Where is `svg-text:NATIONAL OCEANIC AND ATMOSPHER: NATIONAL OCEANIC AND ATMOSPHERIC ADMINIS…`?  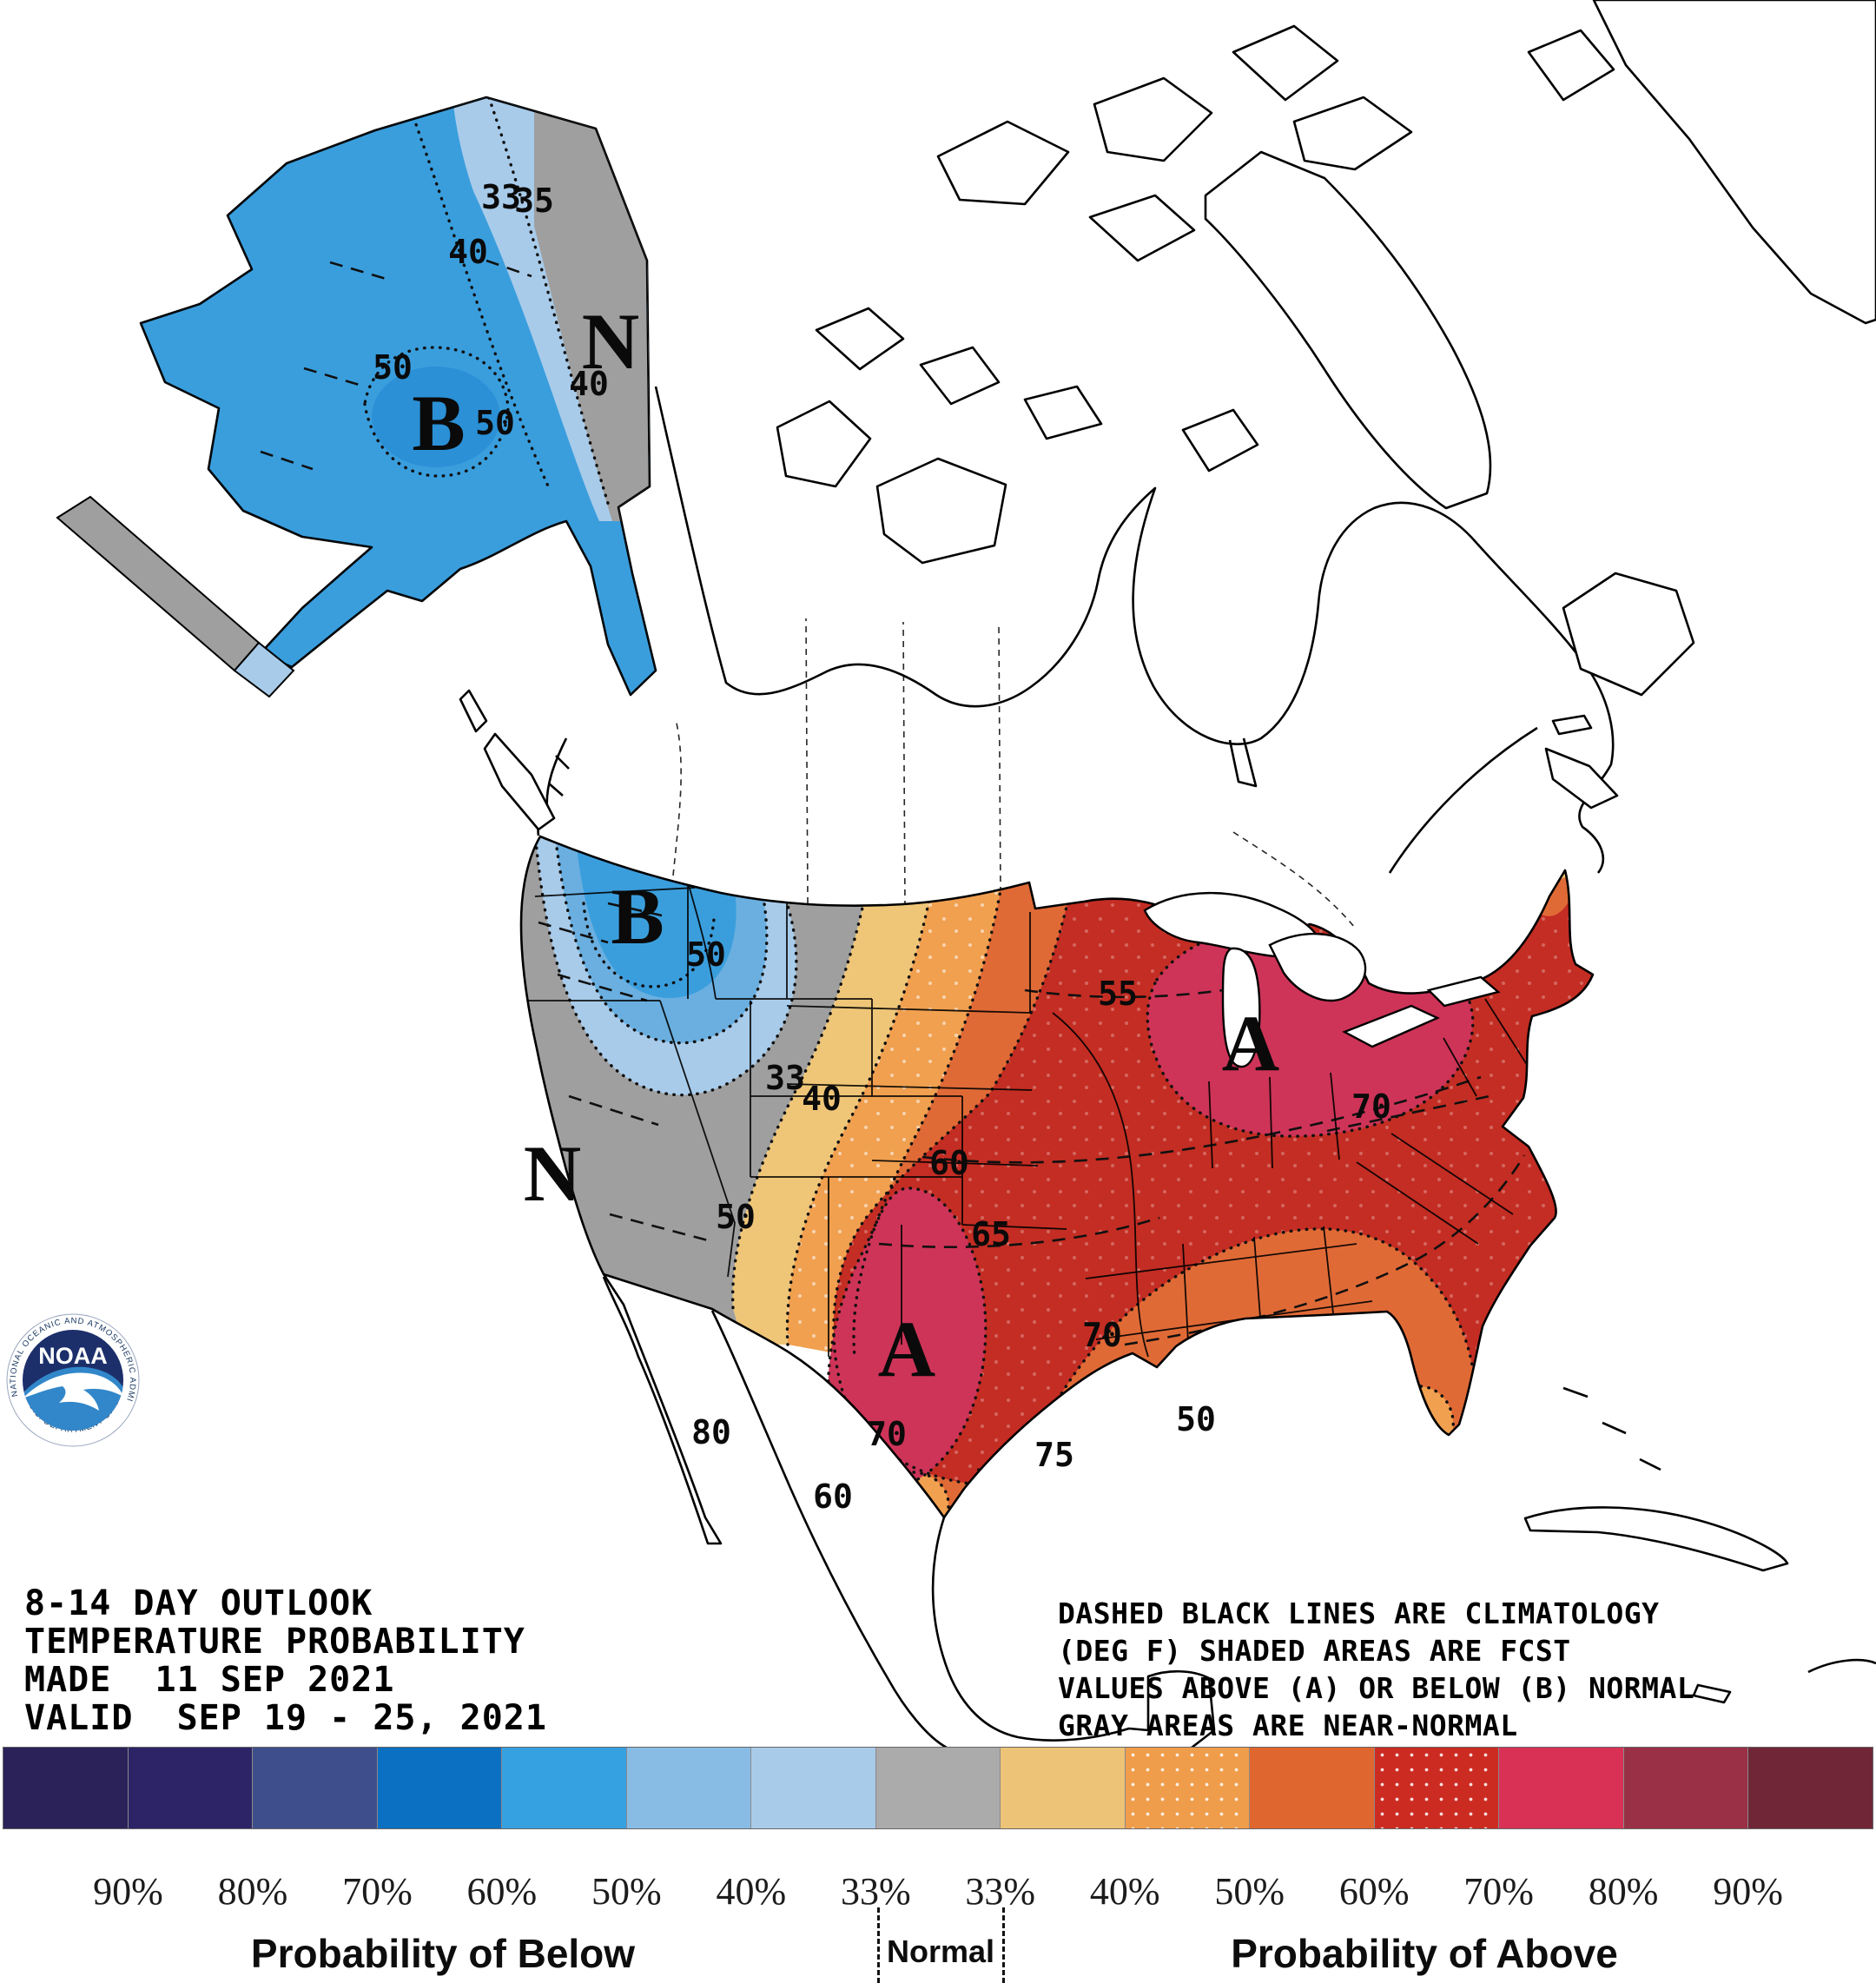
svg-text:NATIONAL OCEANIC AND ATMOSPHER: NATIONAL OCEANIC AND ATMOSPHERIC ADMINIS… is located at coordinates (68, 701).